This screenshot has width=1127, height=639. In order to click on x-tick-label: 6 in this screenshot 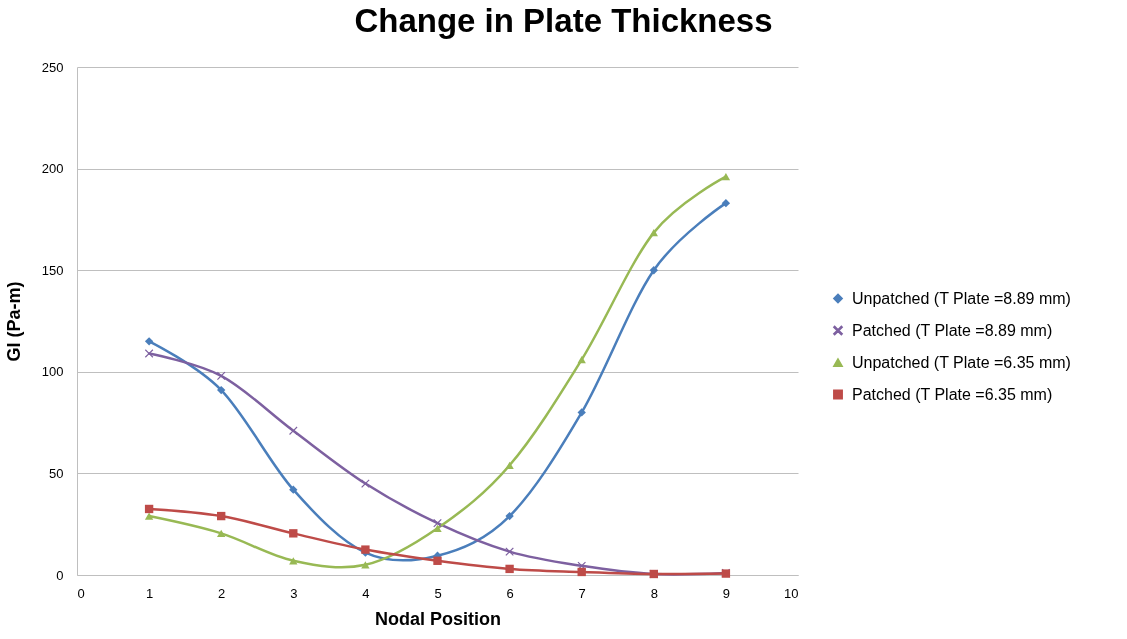, I will do `click(510, 593)`.